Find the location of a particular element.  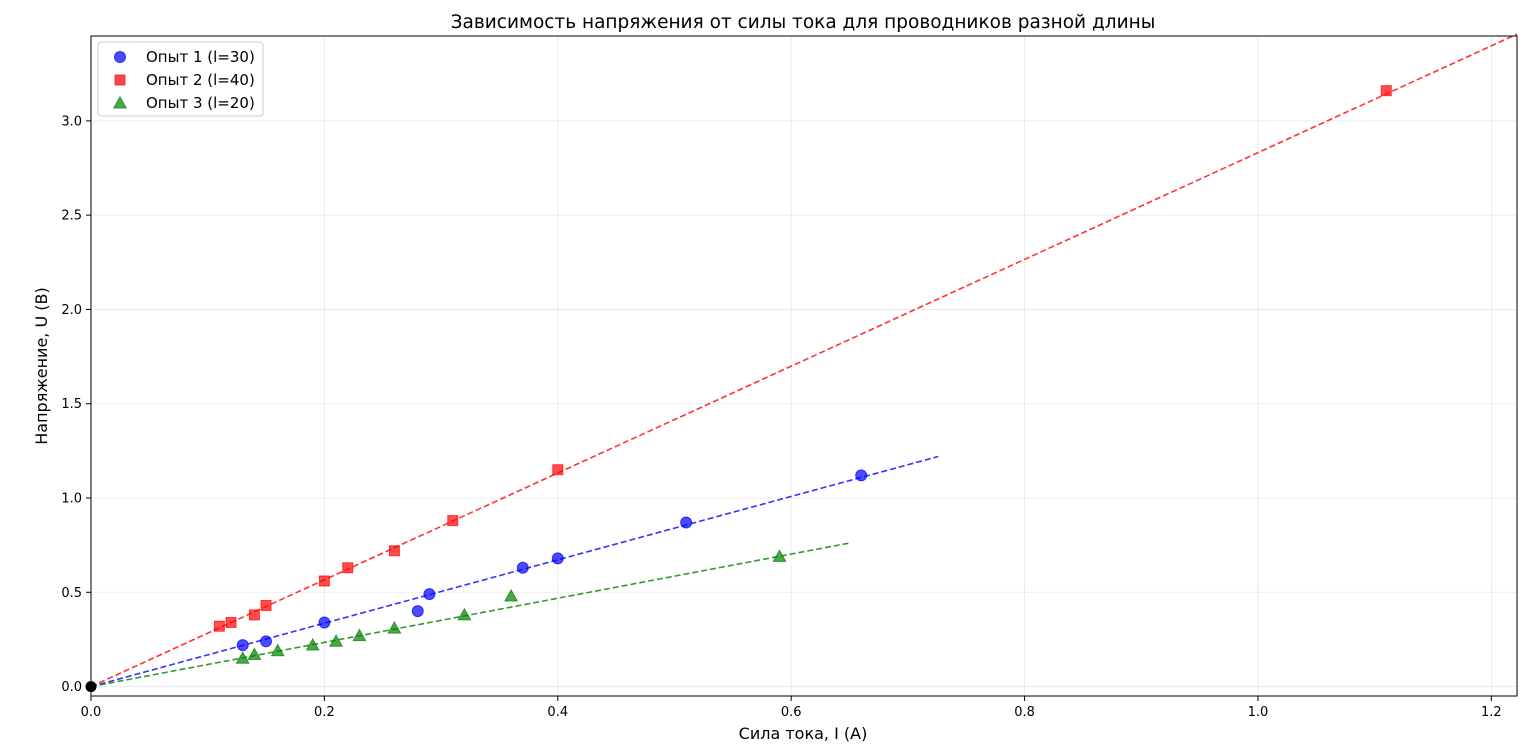

legend-item: Опыт 1 (l=30) is located at coordinates (184, 57).